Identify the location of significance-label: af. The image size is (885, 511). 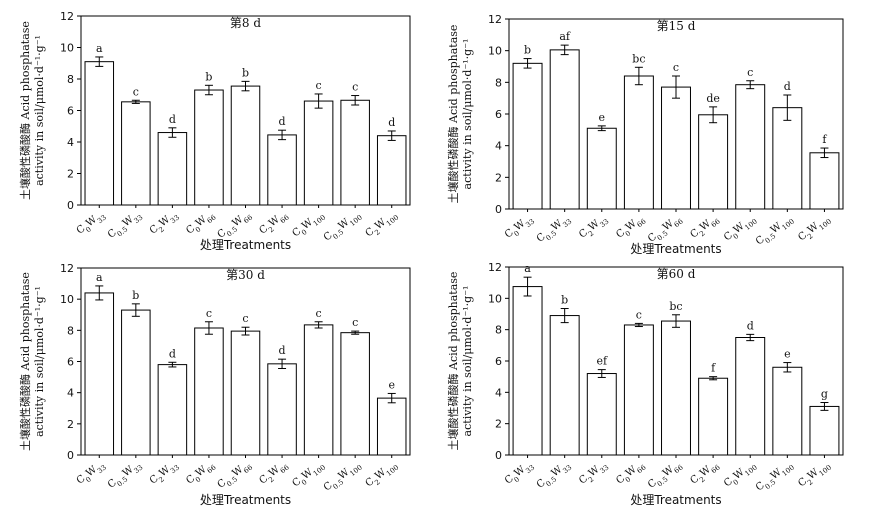
(565, 36).